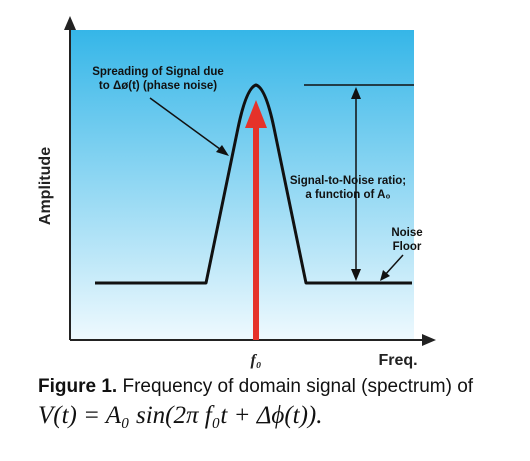 The height and width of the screenshot is (461, 530). What do you see at coordinates (158, 72) in the screenshot?
I see `phase-noise-label-line1: Spreading of Signal due` at bounding box center [158, 72].